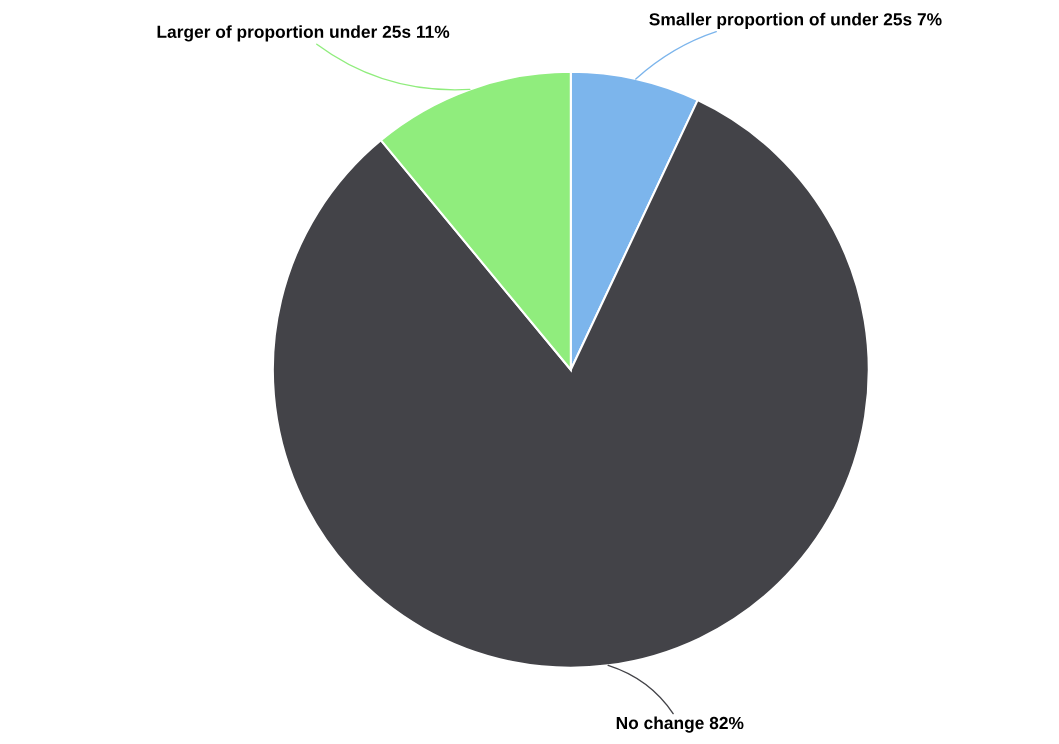 The height and width of the screenshot is (744, 1059). Describe the element at coordinates (795, 20) in the screenshot. I see `slice-label: Smaller proportion of under 25s 7%` at that location.